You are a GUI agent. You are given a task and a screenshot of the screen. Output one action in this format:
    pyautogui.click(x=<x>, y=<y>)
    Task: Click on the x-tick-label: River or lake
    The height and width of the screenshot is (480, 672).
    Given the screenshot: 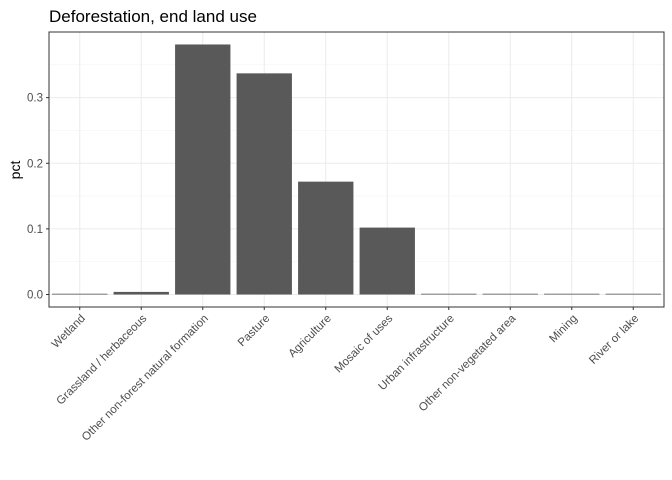 What is the action you would take?
    pyautogui.click(x=614, y=340)
    